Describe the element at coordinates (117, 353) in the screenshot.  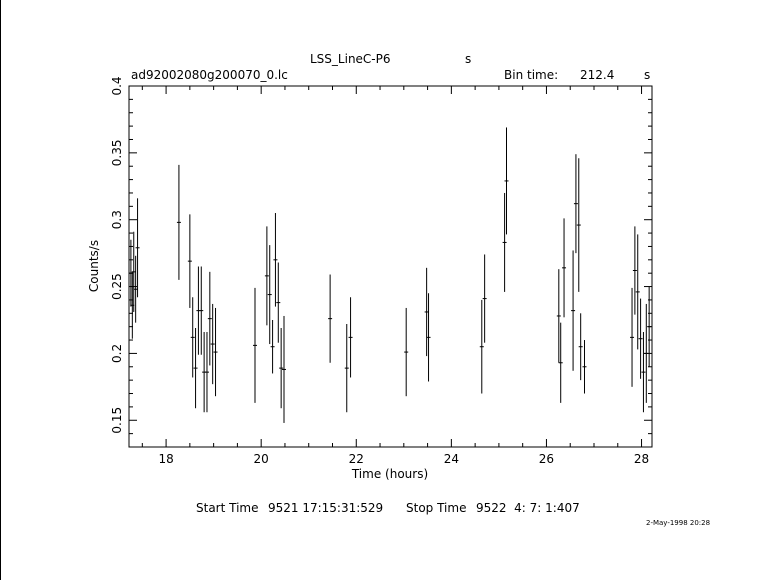
I see `y-tick-label: 0.2` at that location.